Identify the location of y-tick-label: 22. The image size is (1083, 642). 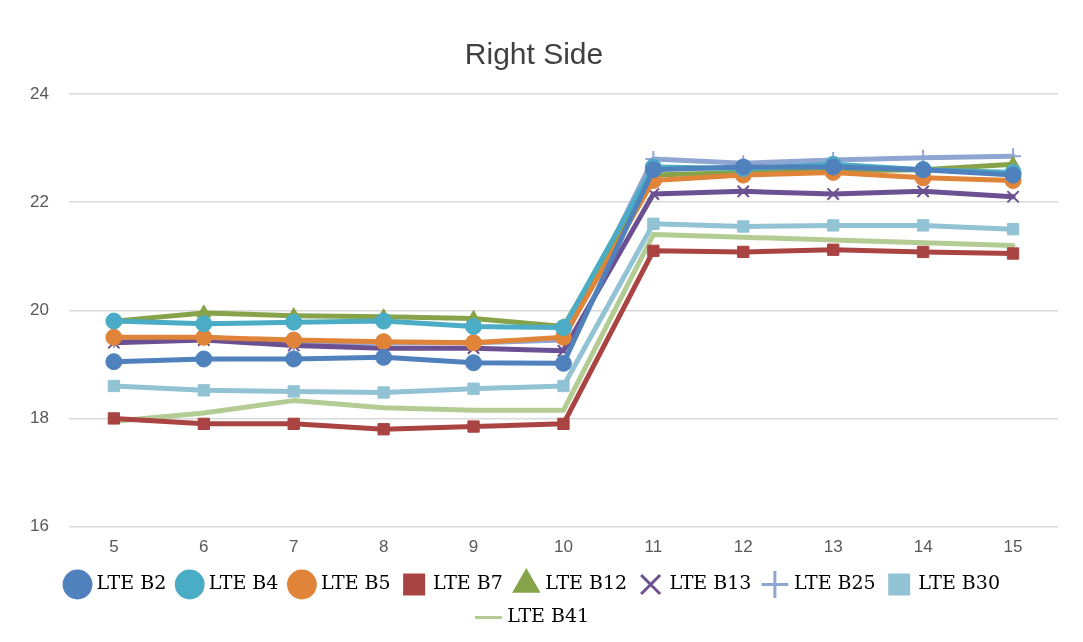
(39, 201).